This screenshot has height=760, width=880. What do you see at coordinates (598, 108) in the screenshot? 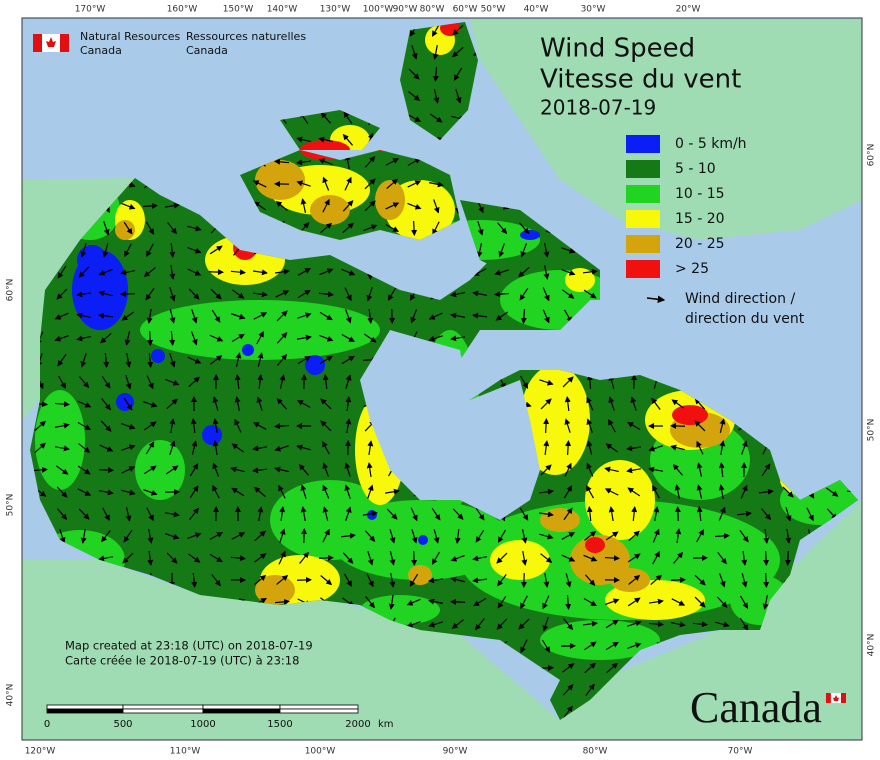
I see `map-date: 2018-07-19` at bounding box center [598, 108].